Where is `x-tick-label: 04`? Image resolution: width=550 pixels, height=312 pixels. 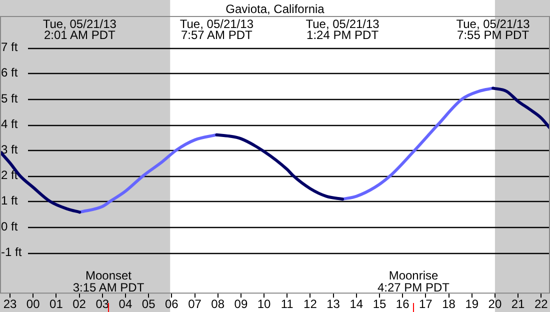 x-tick-label: 04 is located at coordinates (125, 304).